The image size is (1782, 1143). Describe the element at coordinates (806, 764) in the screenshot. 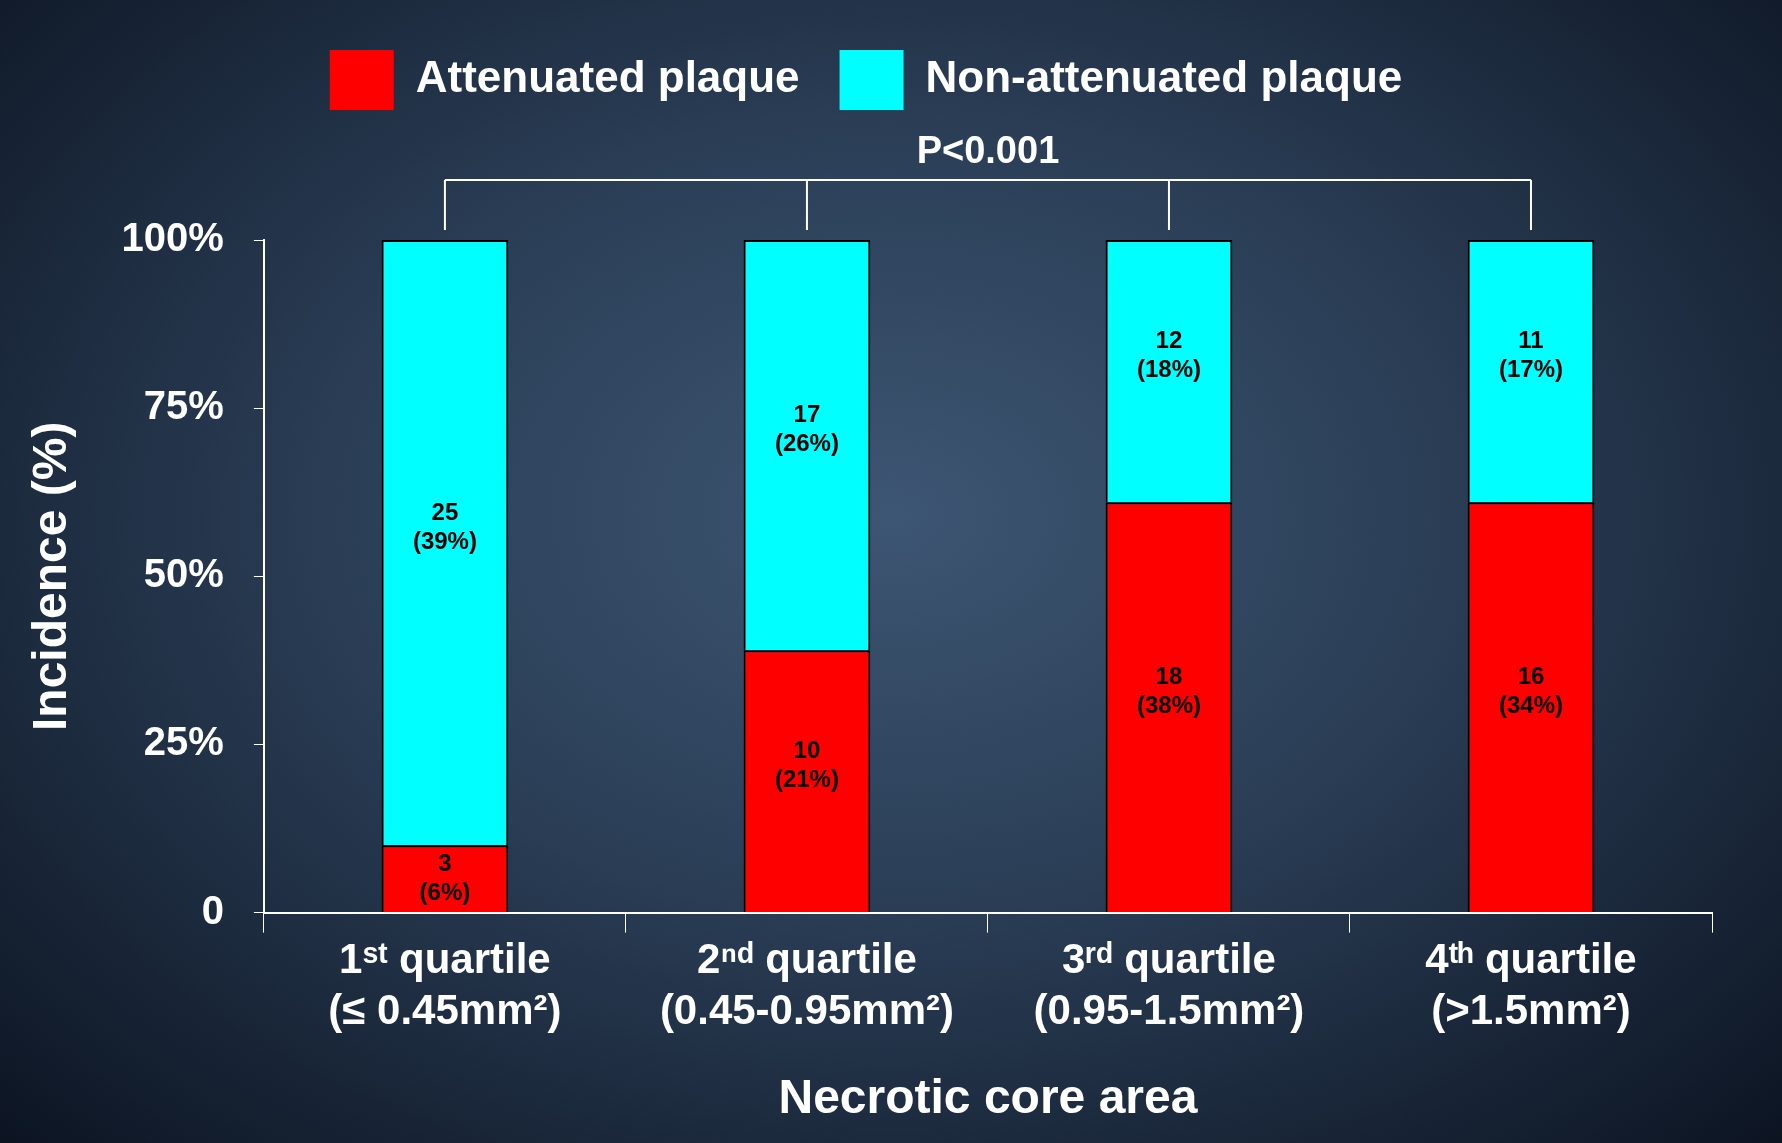

I see `annotation: 10 (21%)` at that location.